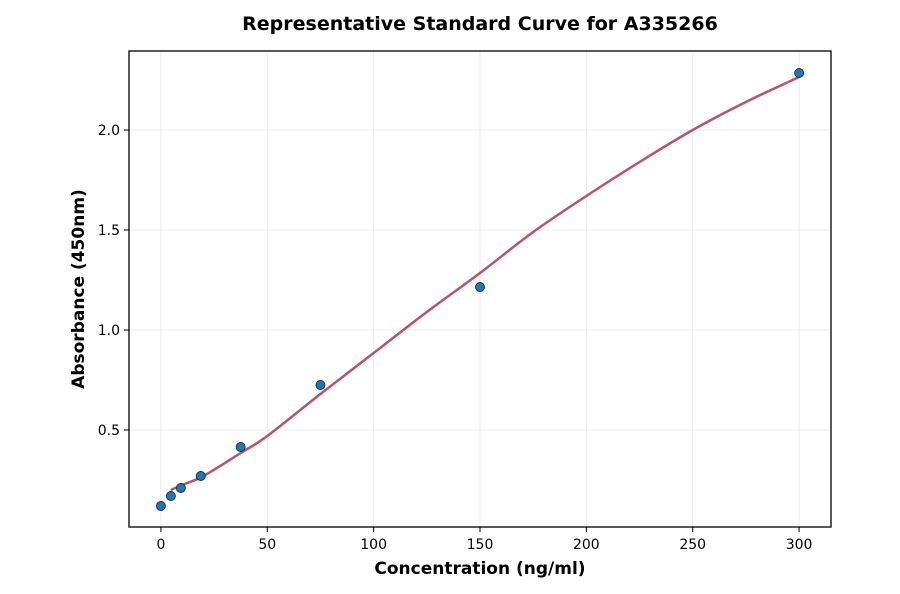 This screenshot has height=594, width=900. What do you see at coordinates (799, 545) in the screenshot?
I see `x-tick-label: 300` at bounding box center [799, 545].